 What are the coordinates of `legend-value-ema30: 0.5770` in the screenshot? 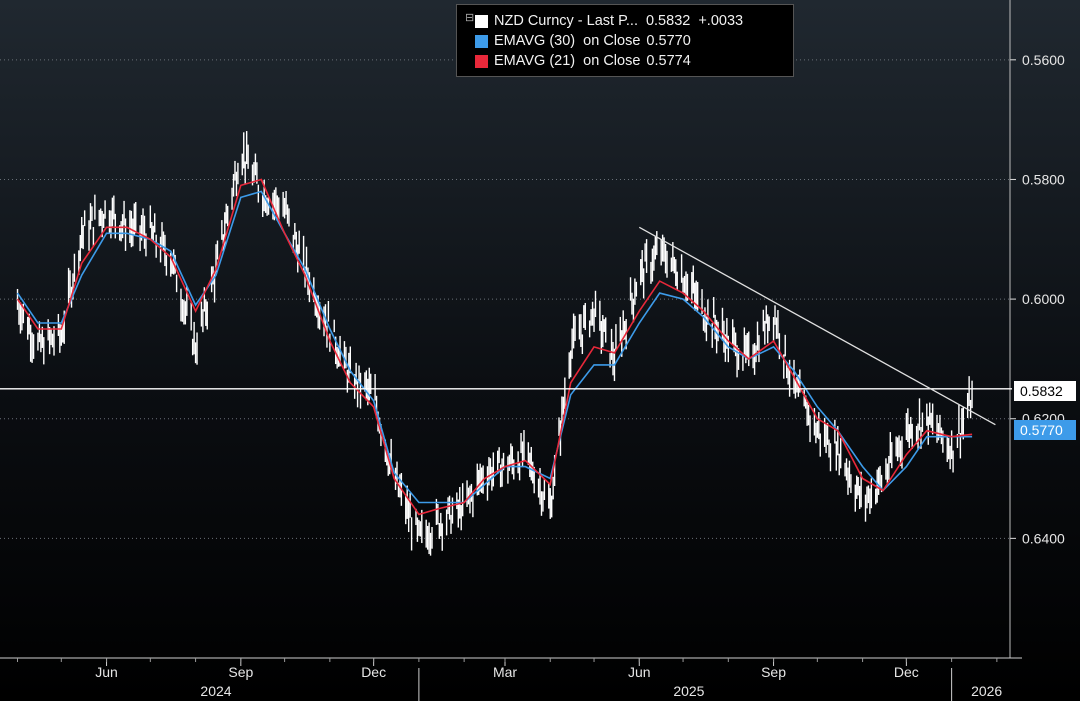 It's located at (668, 41).